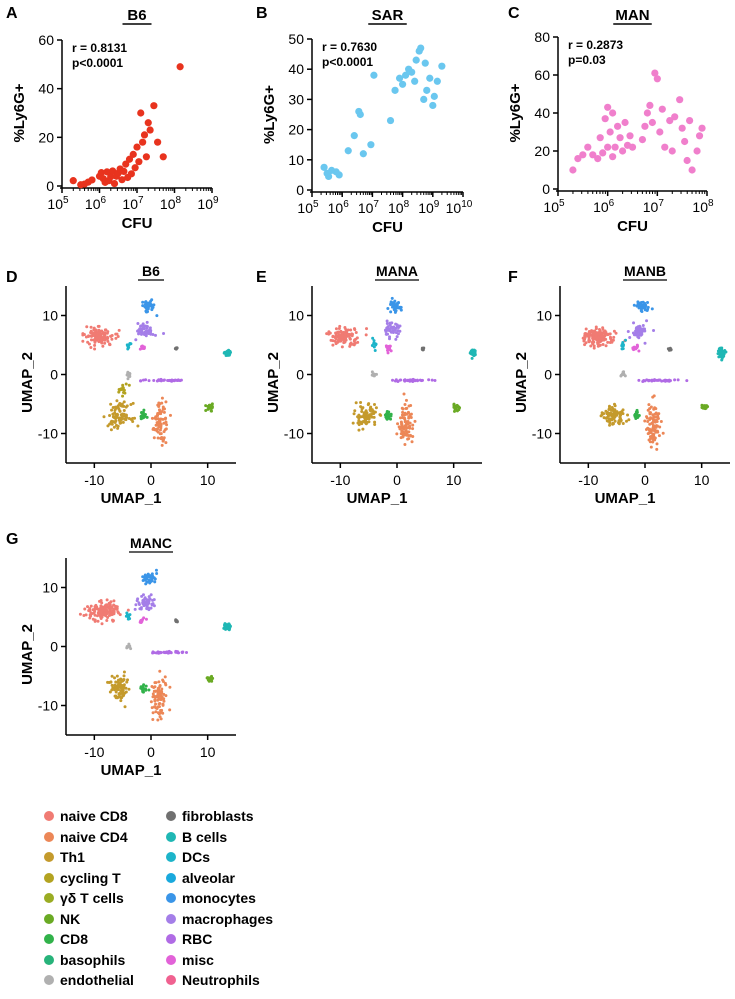  Describe the element at coordinates (213, 980) in the screenshot. I see `legend-item: Neutrophils` at that location.